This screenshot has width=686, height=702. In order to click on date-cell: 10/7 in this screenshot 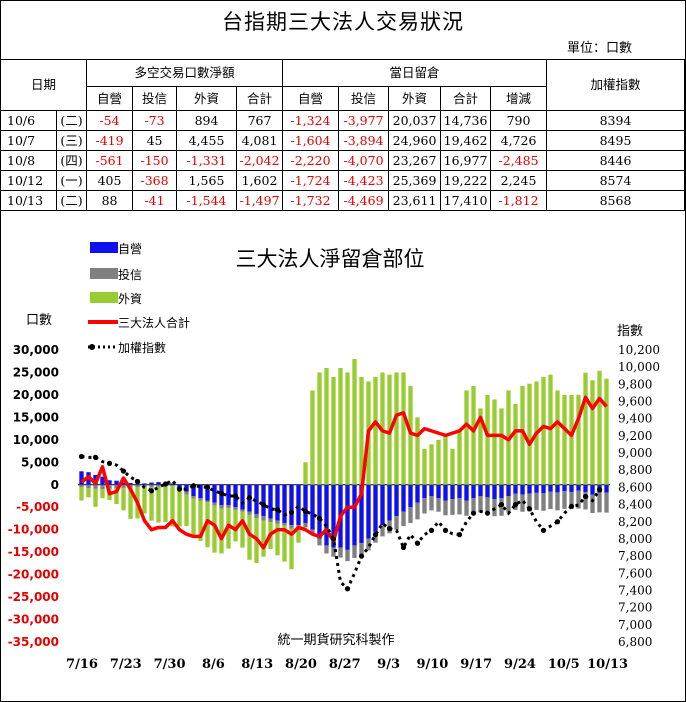, I will do `click(28, 140)`.